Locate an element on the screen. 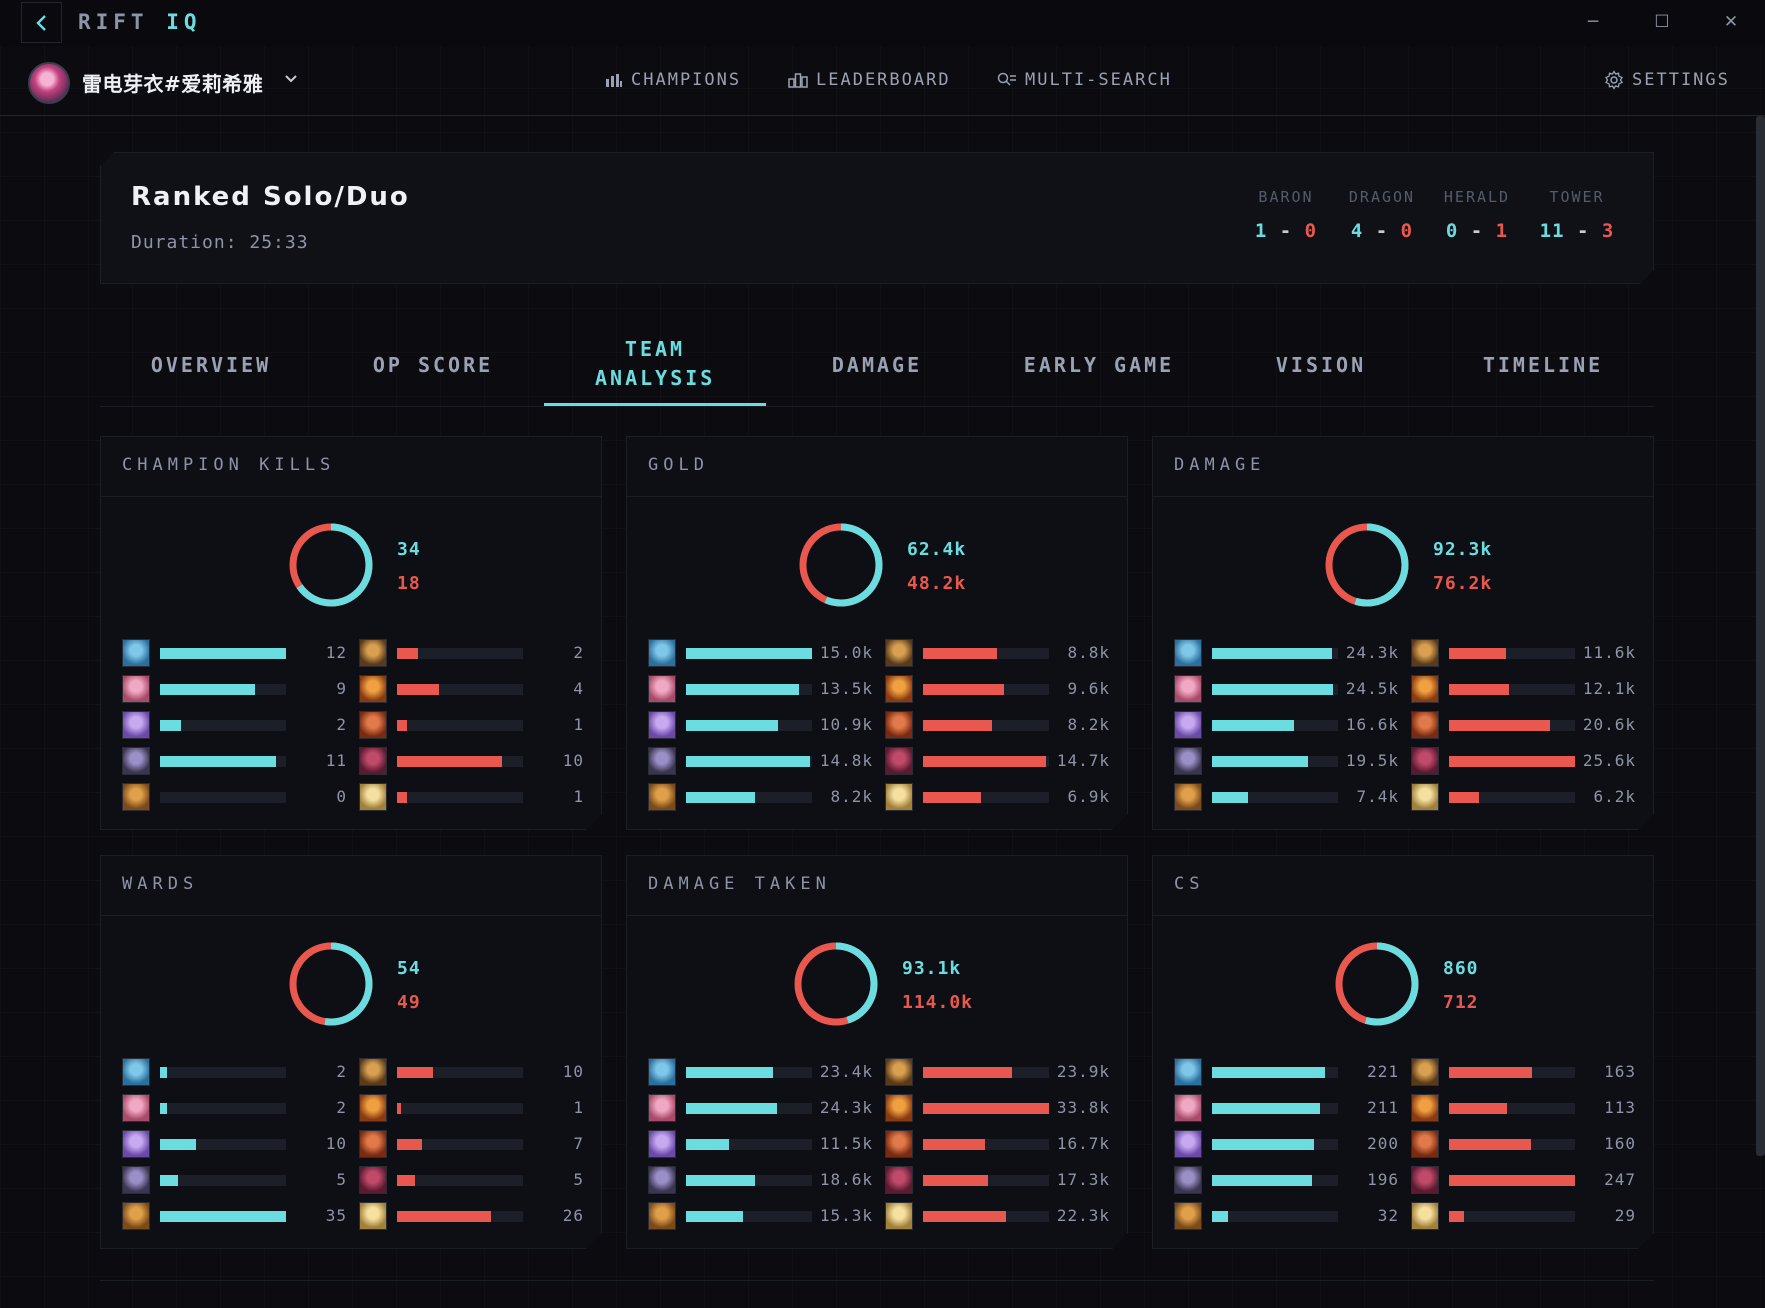 This screenshot has width=1765, height=1308. tab-early-game: EARLY GAME is located at coordinates (1099, 365).